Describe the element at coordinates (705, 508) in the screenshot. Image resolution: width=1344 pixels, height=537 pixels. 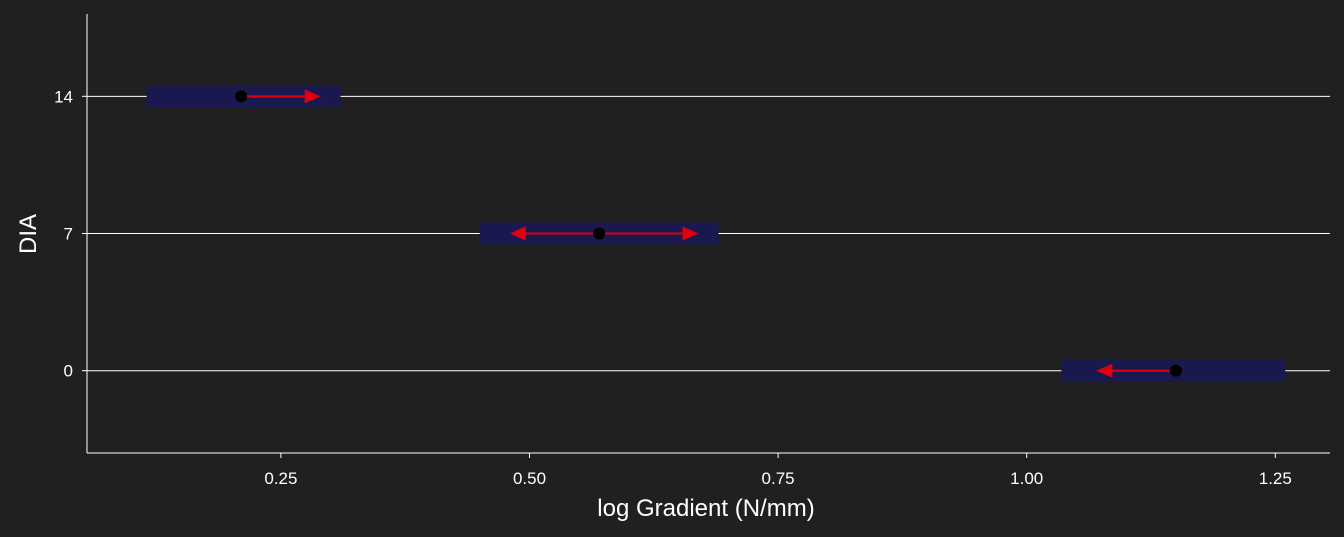
I see `x-axis-title: log Gradient (N/mm)` at that location.